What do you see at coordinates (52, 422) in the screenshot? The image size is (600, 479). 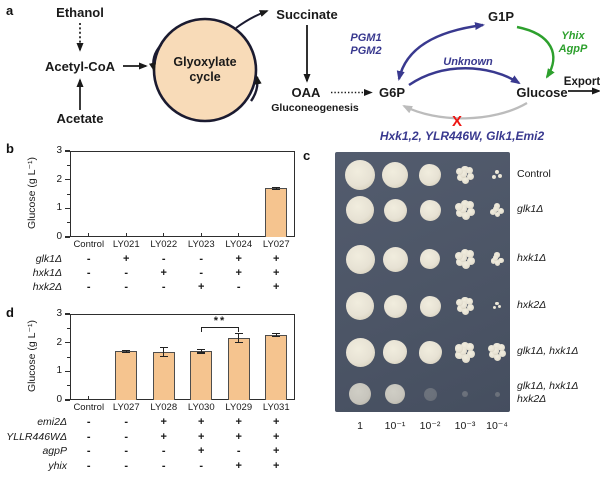 I see `genotype-label: emi2Δ` at bounding box center [52, 422].